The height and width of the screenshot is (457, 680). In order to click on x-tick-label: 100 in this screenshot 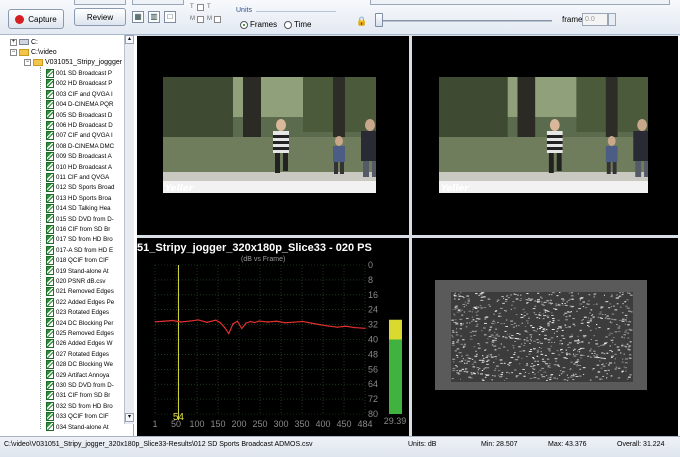, I will do `click(196, 424)`.